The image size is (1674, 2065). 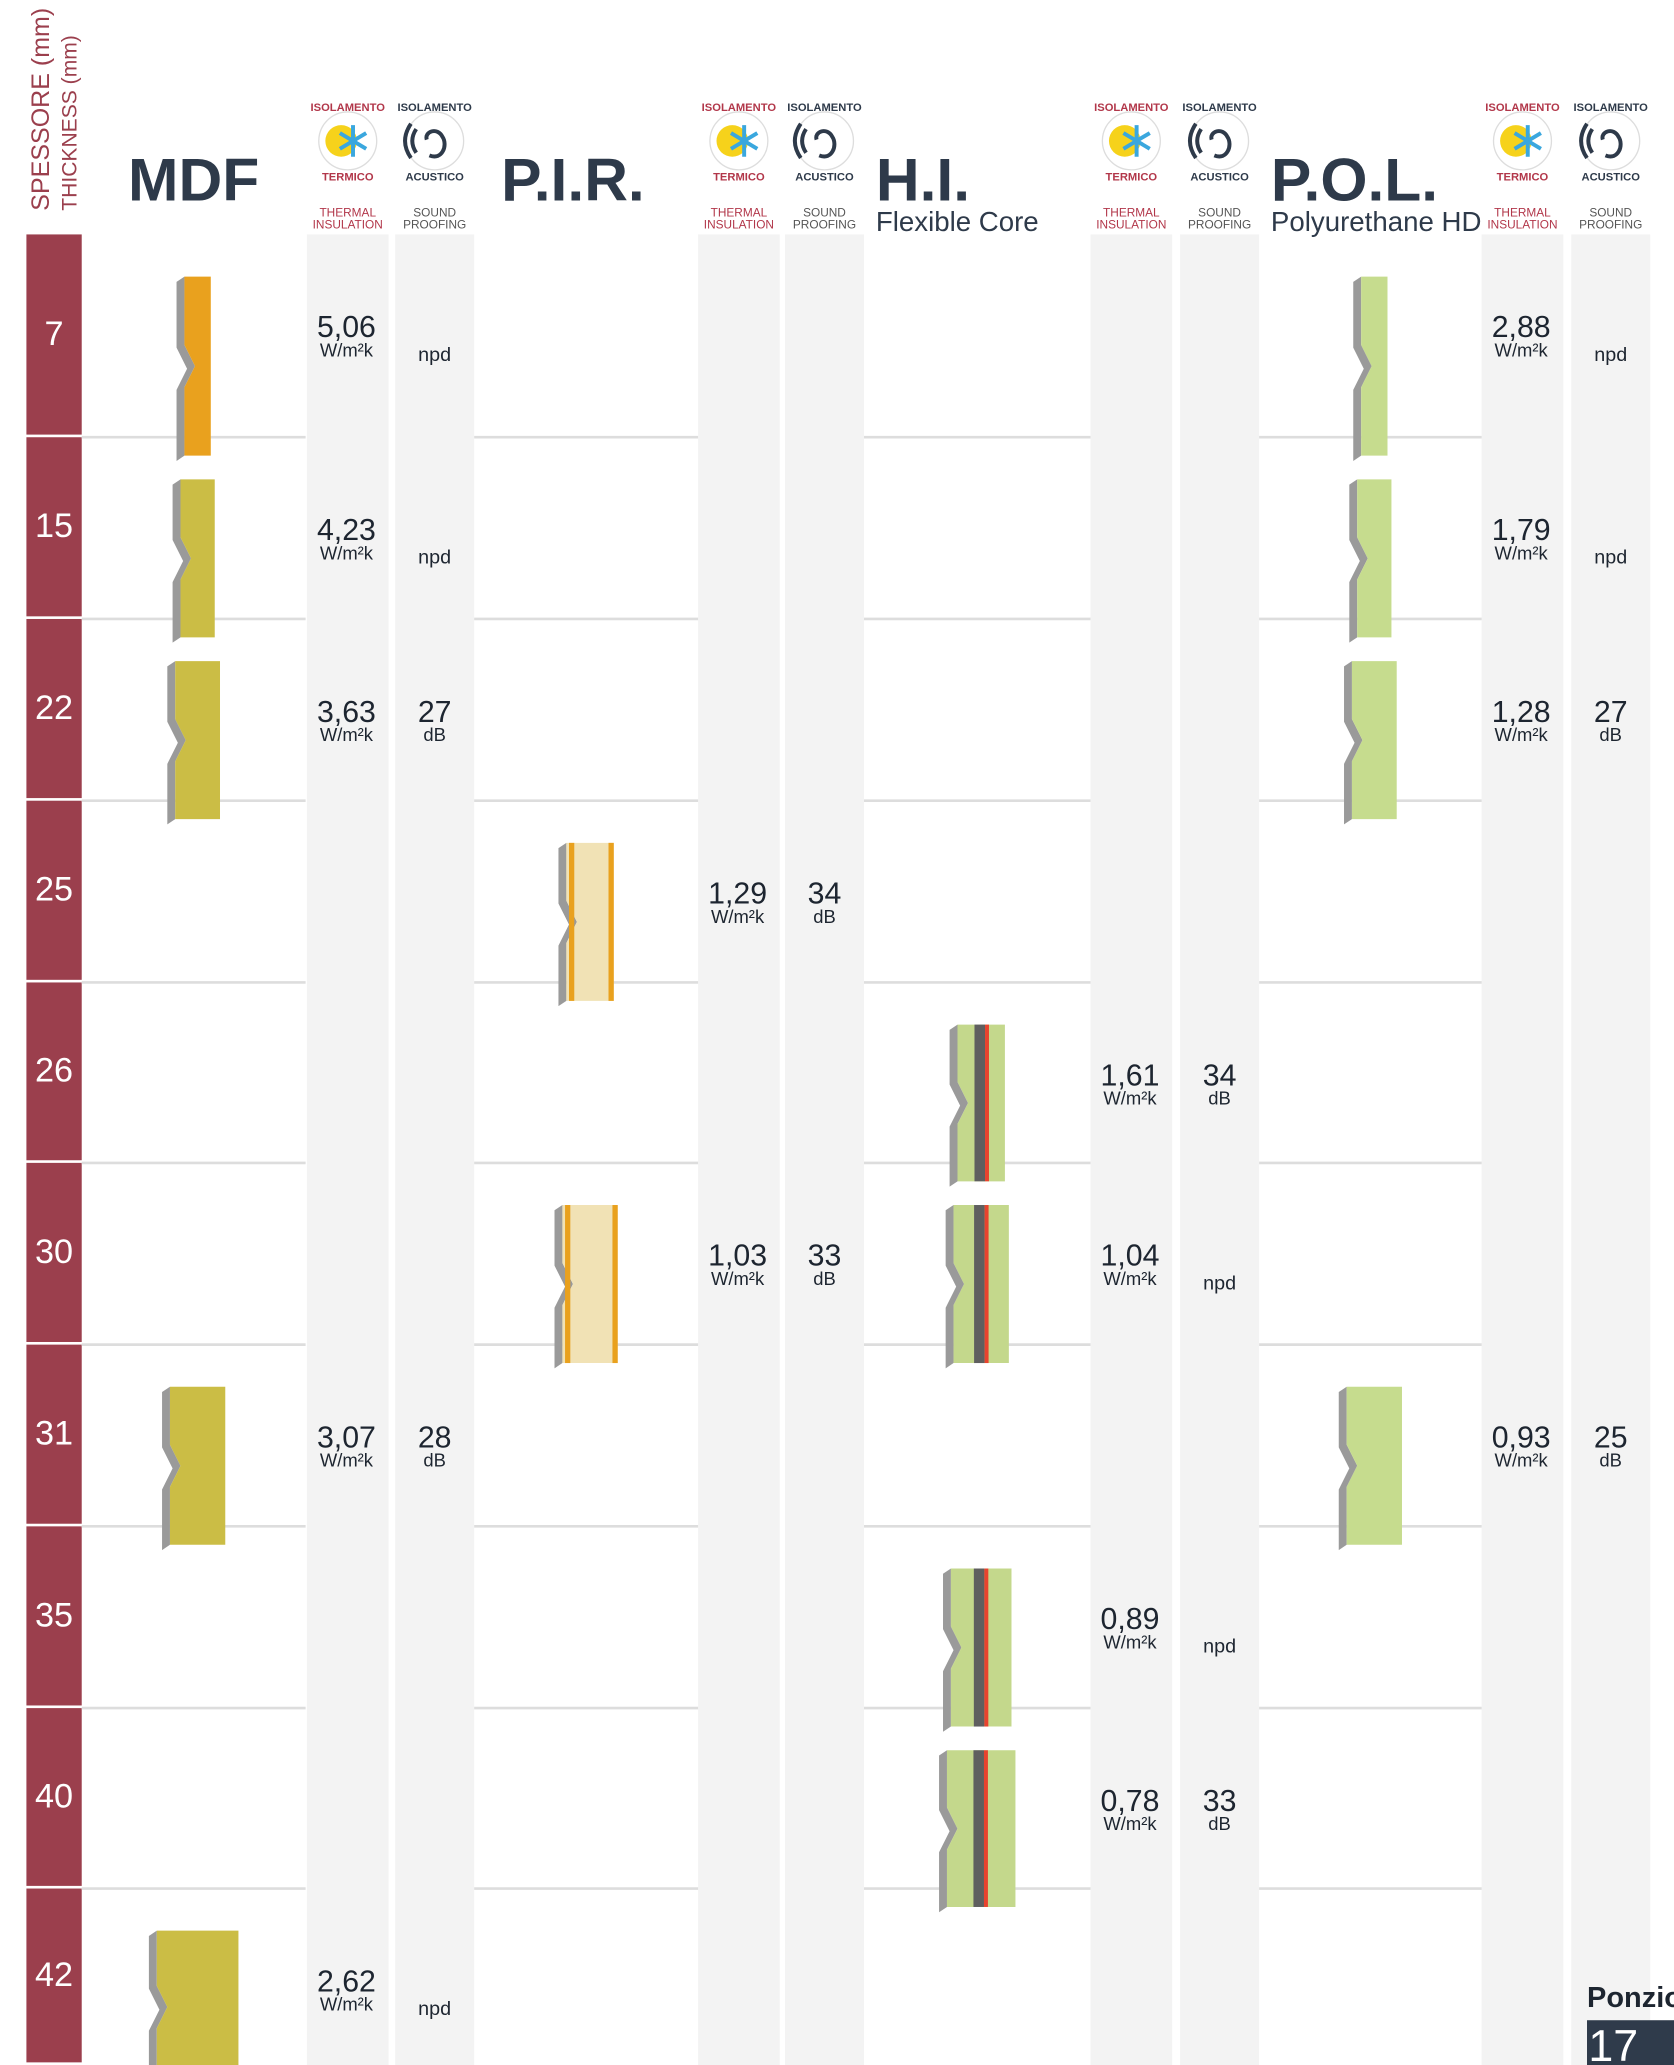 What do you see at coordinates (957, 221) in the screenshot?
I see `product-subtitle: Flexible Core` at bounding box center [957, 221].